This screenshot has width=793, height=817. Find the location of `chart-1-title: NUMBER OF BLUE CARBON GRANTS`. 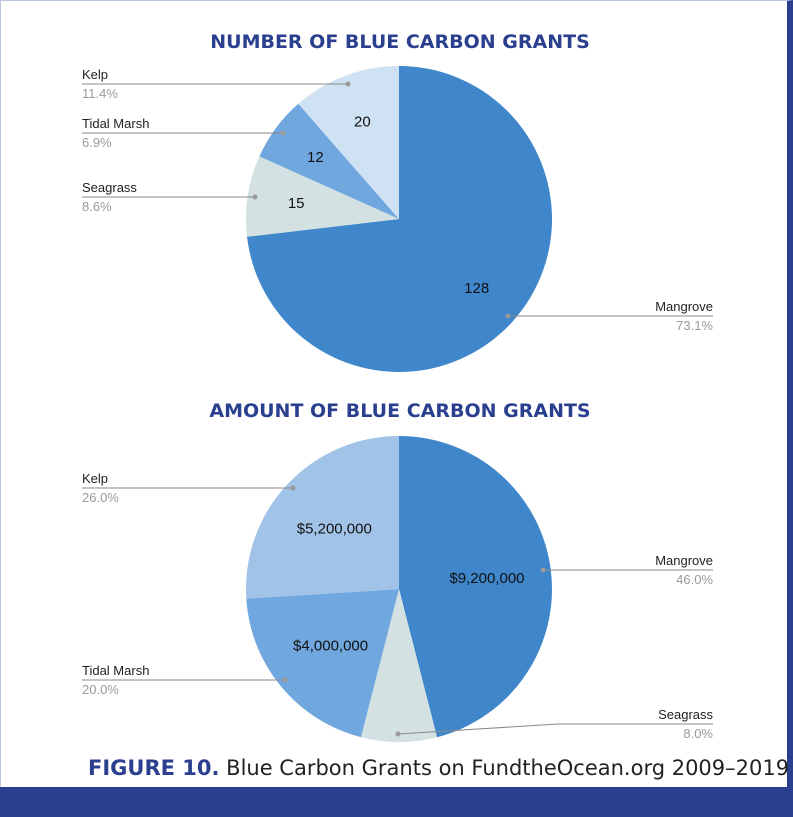

chart-1-title: NUMBER OF BLUE CARBON GRANTS is located at coordinates (400, 42).